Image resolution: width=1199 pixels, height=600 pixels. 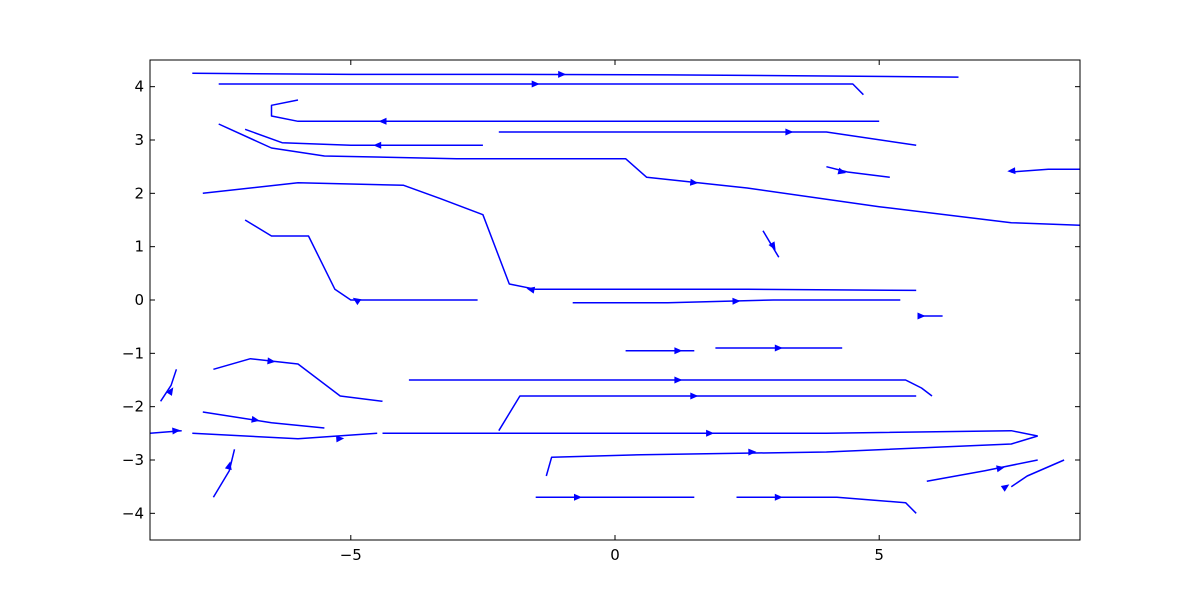 What do you see at coordinates (133, 407) in the screenshot?
I see `y-tick-label: −2` at bounding box center [133, 407].